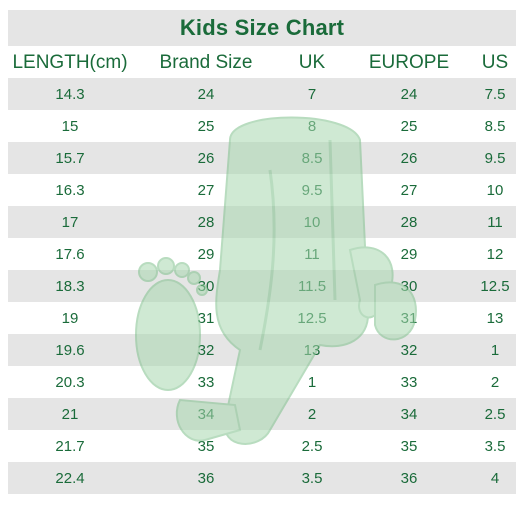  Describe the element at coordinates (262, 318) in the screenshot. I see `table-row: 19 31 12.5 31 13` at that location.